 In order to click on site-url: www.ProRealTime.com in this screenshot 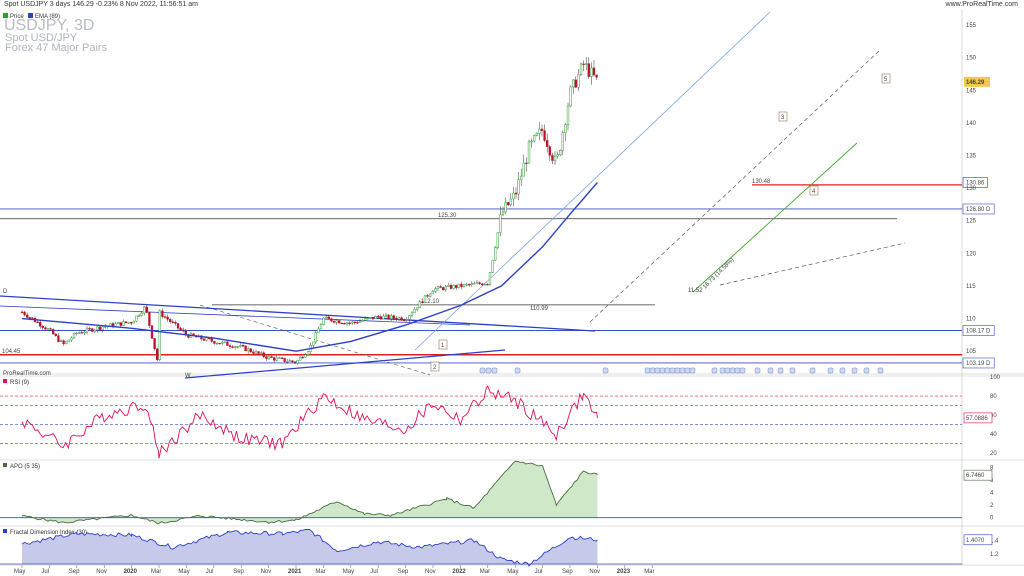, I will do `click(981, 4)`.